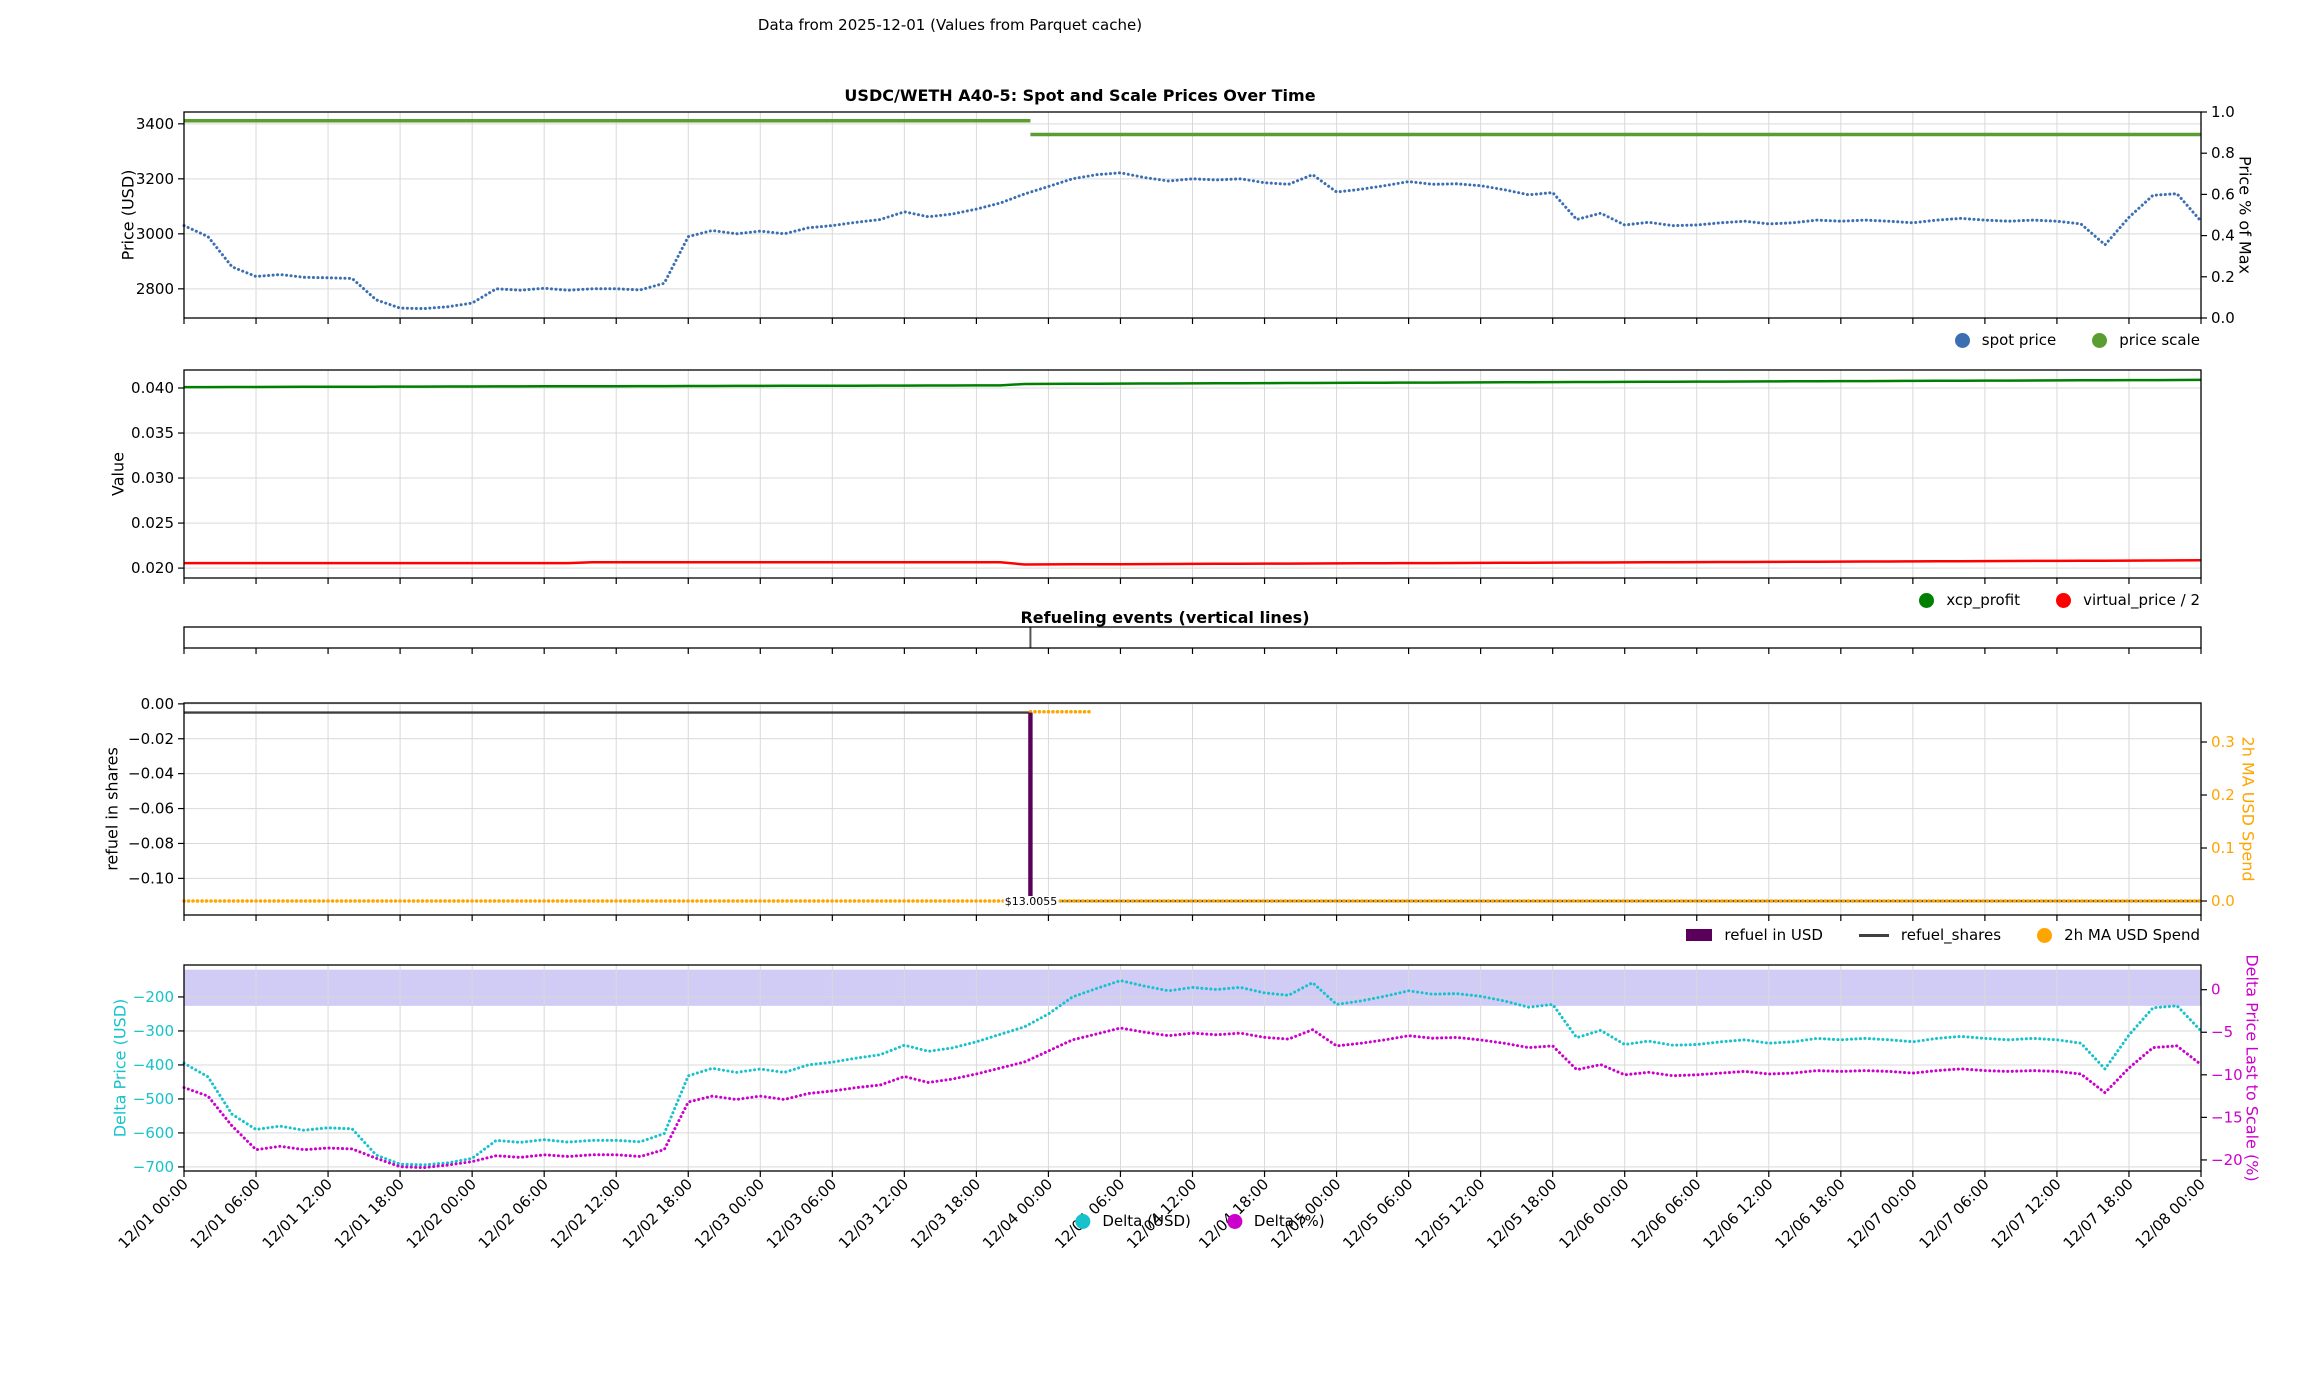 The image size is (2317, 1377). Describe the element at coordinates (118, 474) in the screenshot. I see `panel2-ylabel-left: Value` at that location.